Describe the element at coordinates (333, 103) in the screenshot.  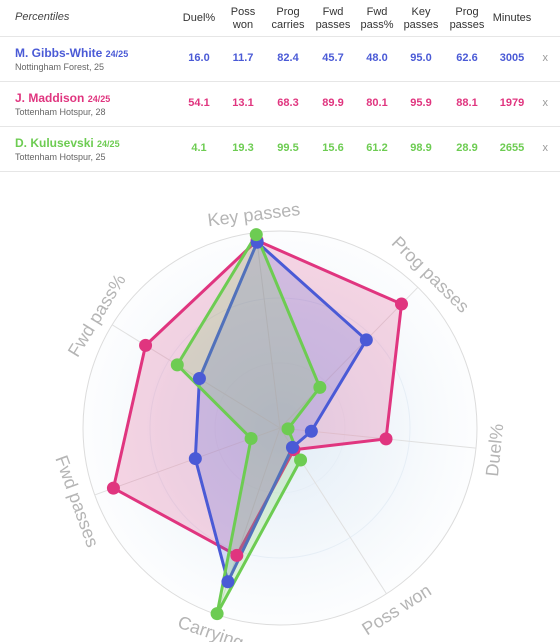
I see `table-cell: 89.9` at that location.